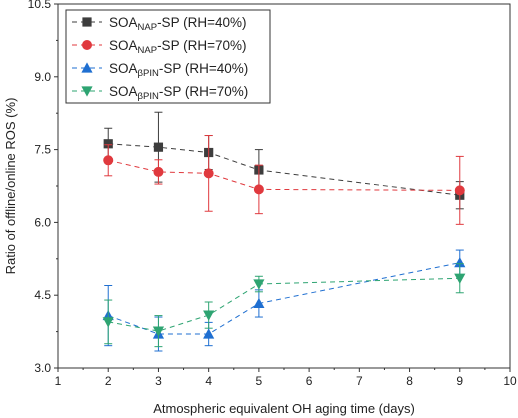 The image size is (518, 418). Describe the element at coordinates (178, 93) in the screenshot. I see `legend-label: SOAβPIN-SP (RH=70%)` at that location.